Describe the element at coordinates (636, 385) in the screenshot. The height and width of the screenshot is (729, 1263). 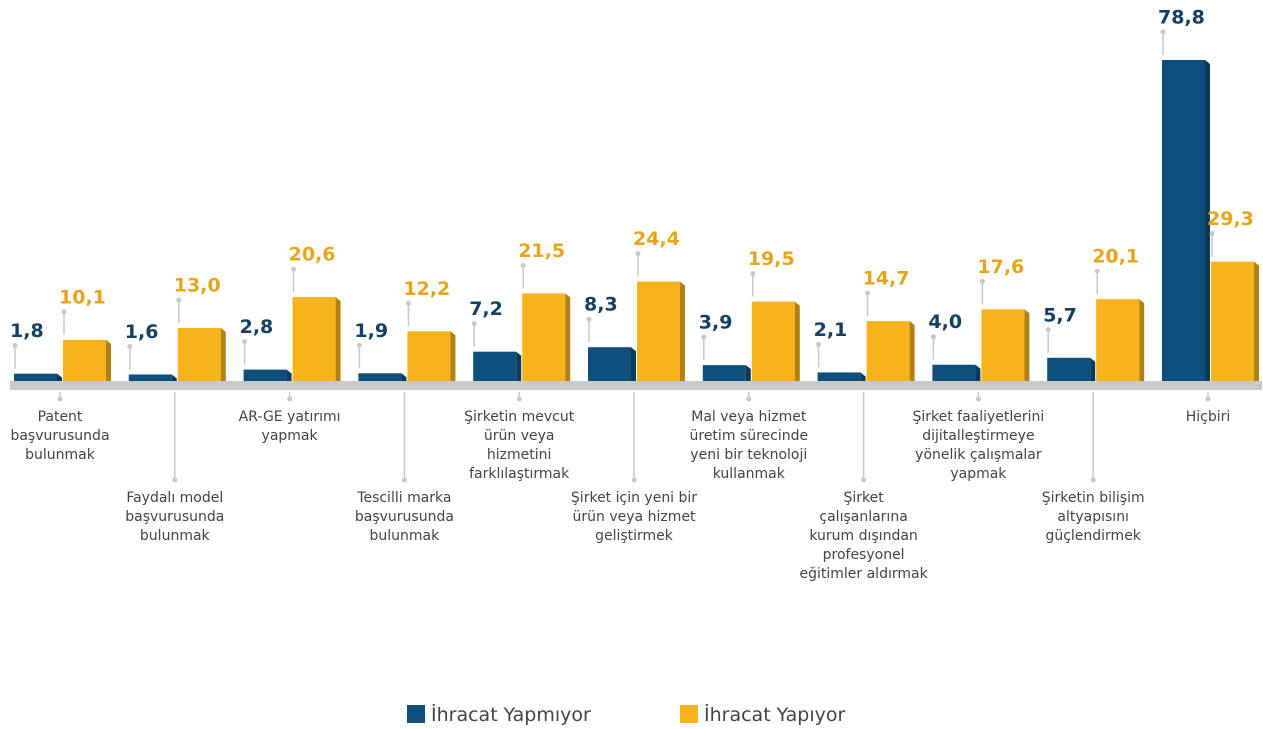
I see `baseline` at that location.